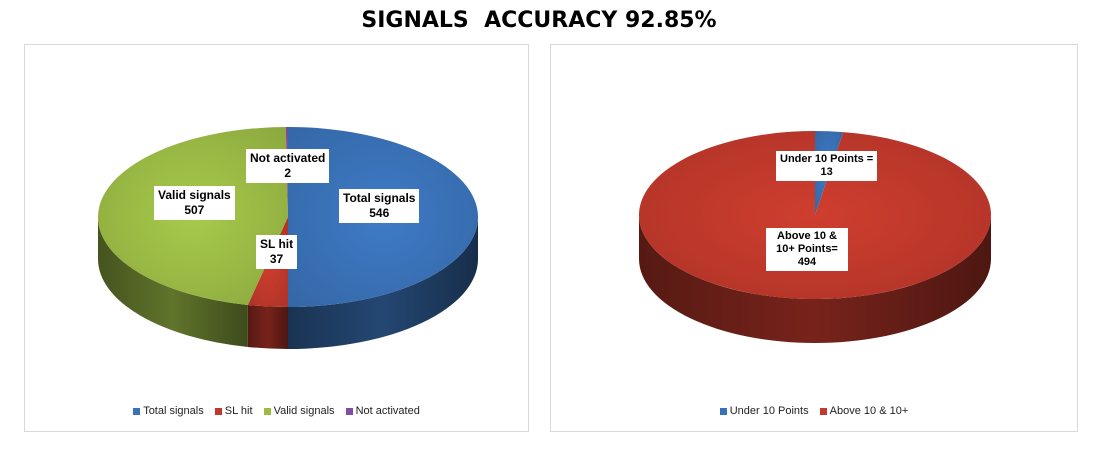 This screenshot has width=1100, height=460. I want to click on legend-item-sl-hit: SL hit, so click(233, 411).